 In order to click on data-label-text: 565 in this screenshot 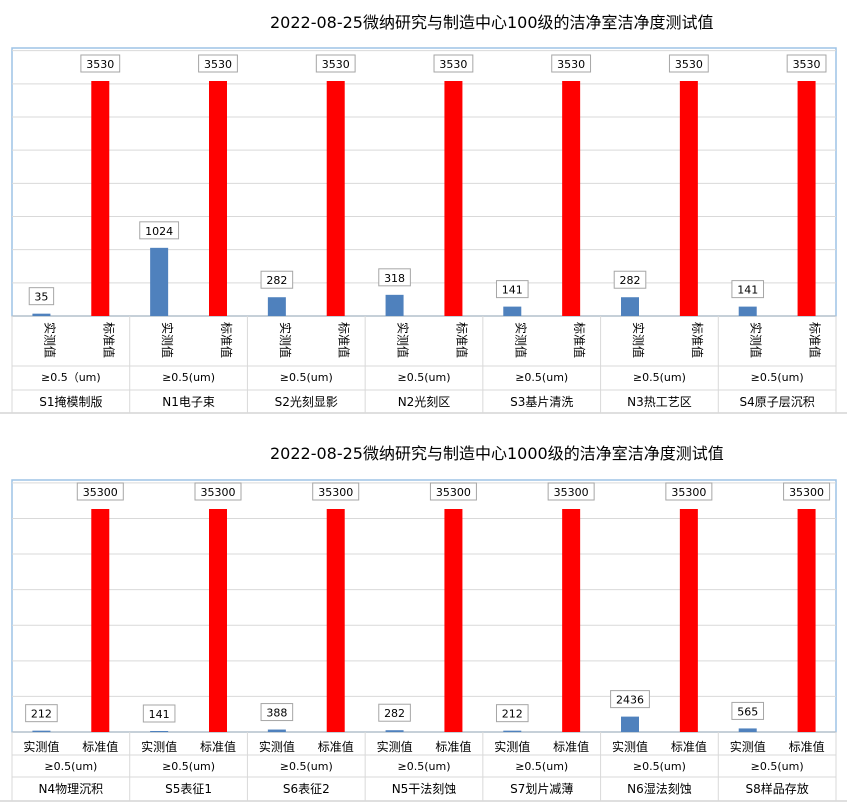, I will do `click(747, 711)`.